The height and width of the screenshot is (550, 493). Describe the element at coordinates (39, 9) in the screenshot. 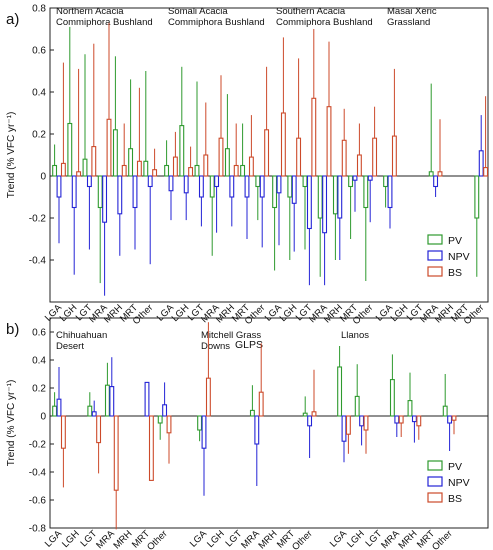

I see `y-tick-label: 0.8` at that location.